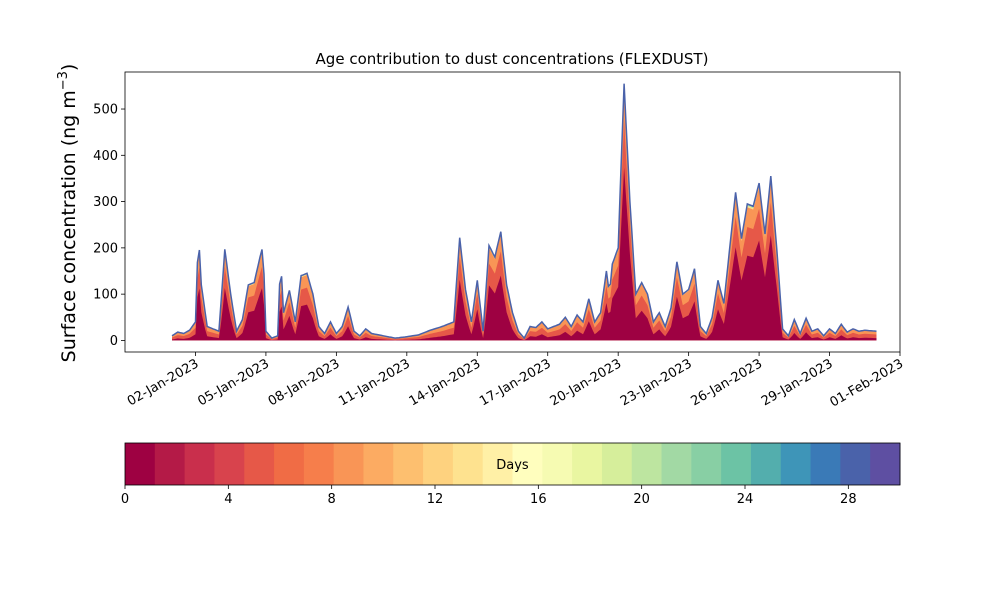 The width and height of the screenshot is (1000, 604). What do you see at coordinates (105, 295) in the screenshot?
I see `y-tick-label: 100` at bounding box center [105, 295].